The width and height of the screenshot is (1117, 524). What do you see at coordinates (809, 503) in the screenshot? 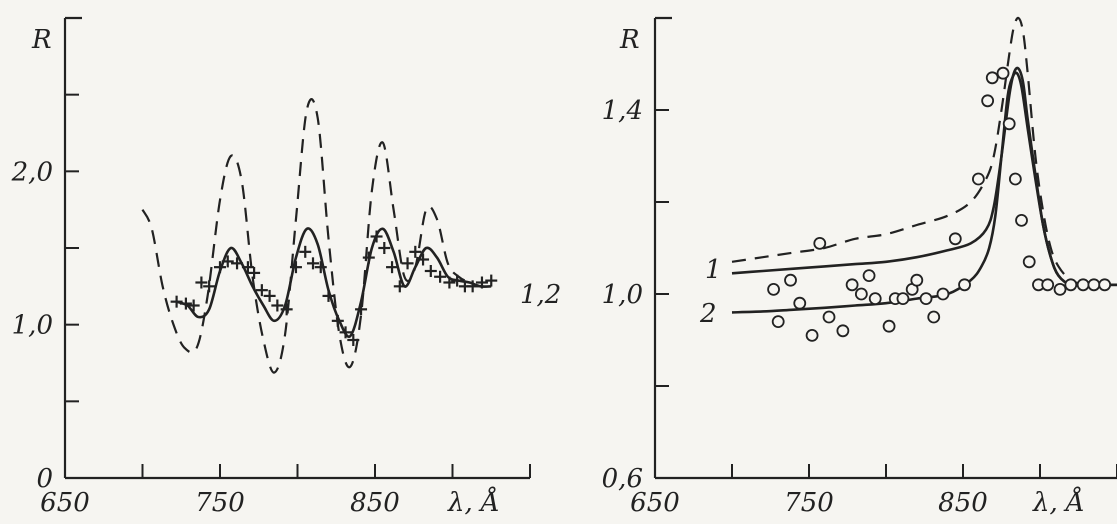
I see `right-x-tick-label: 750` at bounding box center [809, 503].